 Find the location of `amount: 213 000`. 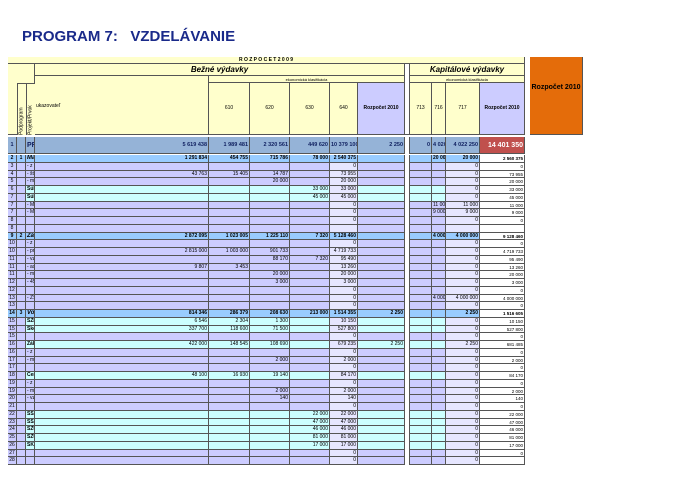

amount: 213 000 is located at coordinates (310, 314).